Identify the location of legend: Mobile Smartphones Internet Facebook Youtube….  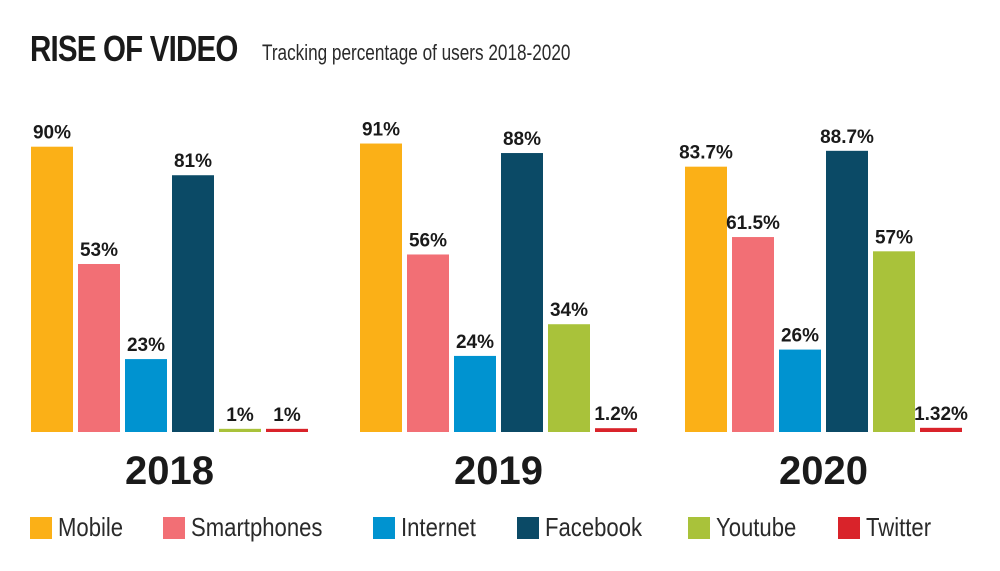
(500, 527).